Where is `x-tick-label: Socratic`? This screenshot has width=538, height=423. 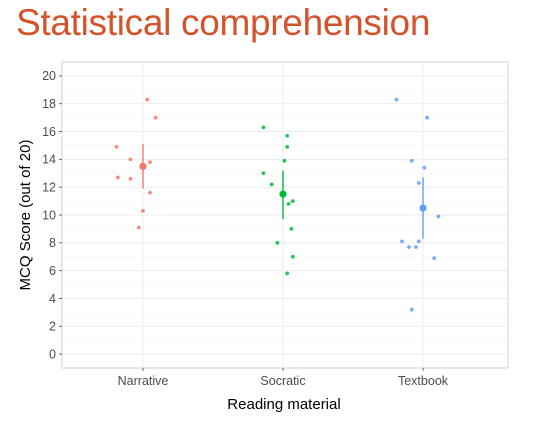
x-tick-label: Socratic is located at coordinates (282, 381).